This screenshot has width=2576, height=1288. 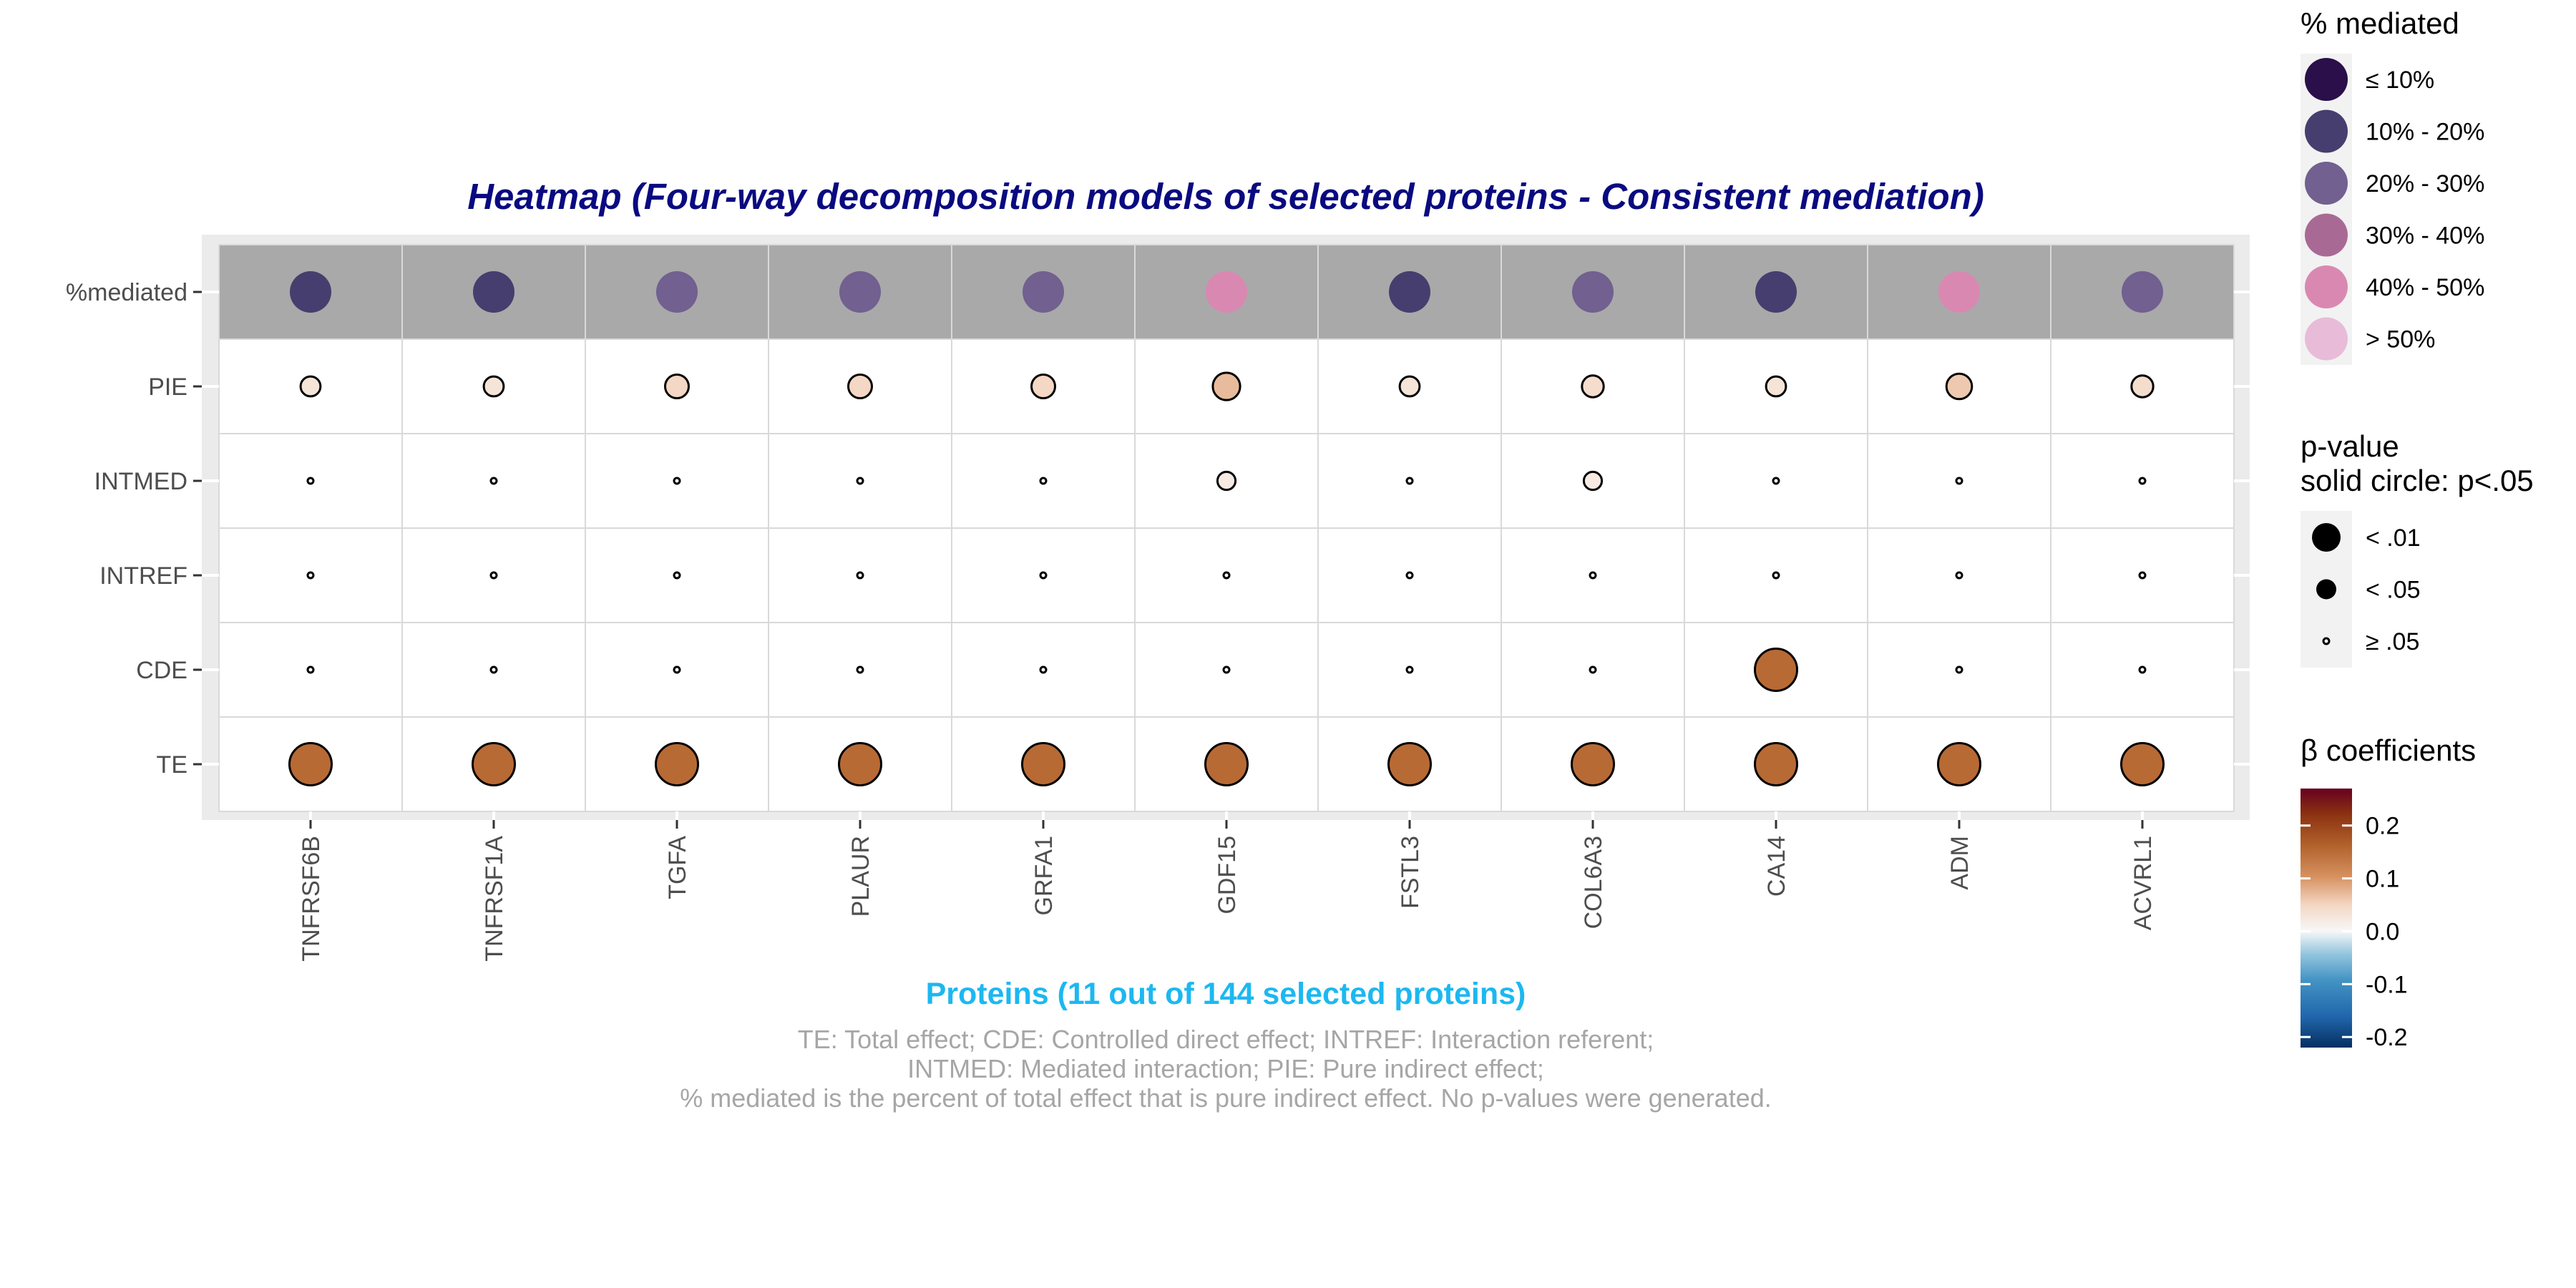 What do you see at coordinates (172, 765) in the screenshot?
I see `y-tick-label: TE` at bounding box center [172, 765].